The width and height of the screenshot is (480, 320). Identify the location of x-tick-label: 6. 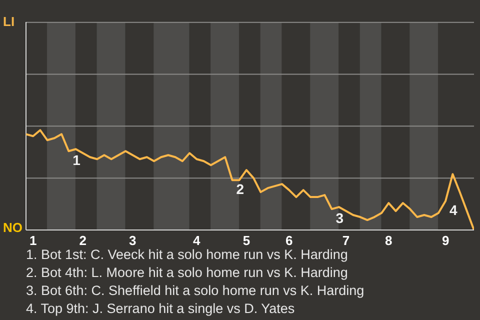
(289, 240).